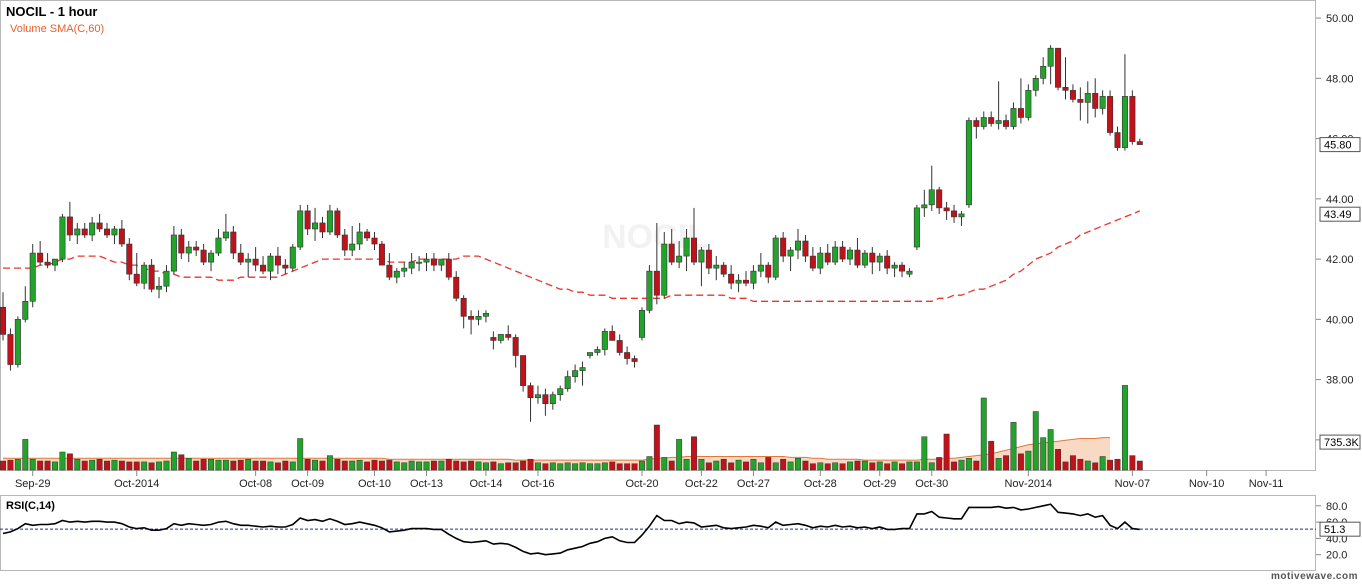 The height and width of the screenshot is (584, 1362). What do you see at coordinates (680, 531) in the screenshot?
I see `rsi-group: 20.040.060.080.051.3` at bounding box center [680, 531].